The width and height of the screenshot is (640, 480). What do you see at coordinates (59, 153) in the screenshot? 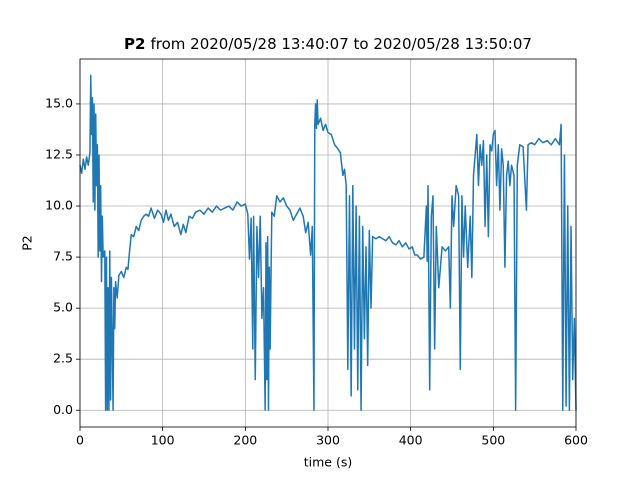
I see `y-tick-label: 12.5` at bounding box center [59, 153].